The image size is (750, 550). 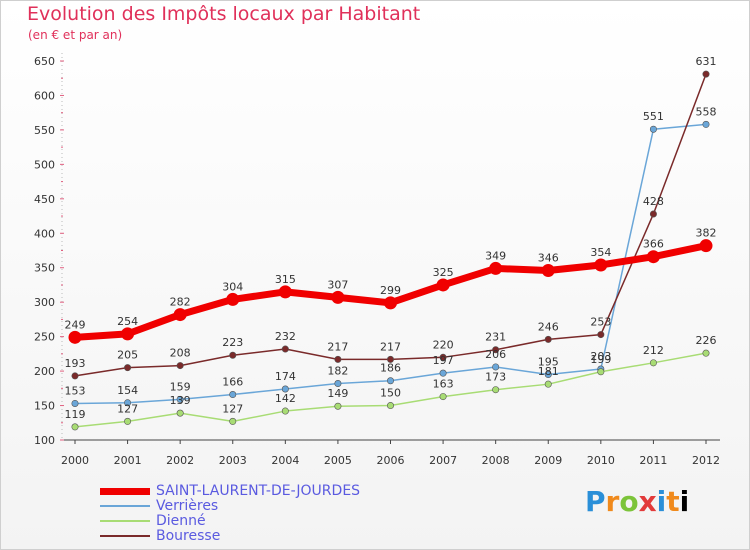 I want to click on data-label-2: 119, so click(x=75, y=414).